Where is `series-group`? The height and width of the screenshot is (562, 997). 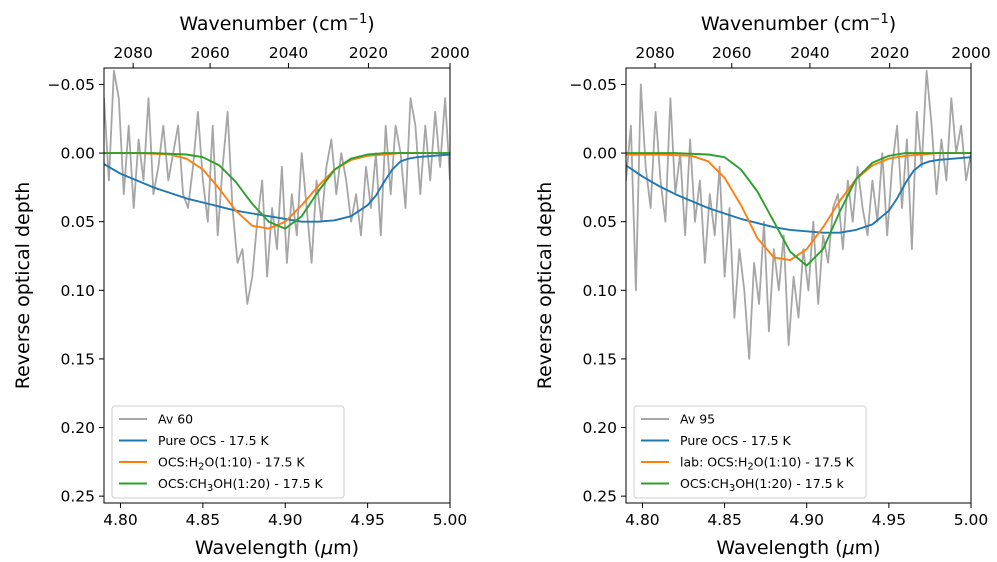 series-group is located at coordinates (277, 187).